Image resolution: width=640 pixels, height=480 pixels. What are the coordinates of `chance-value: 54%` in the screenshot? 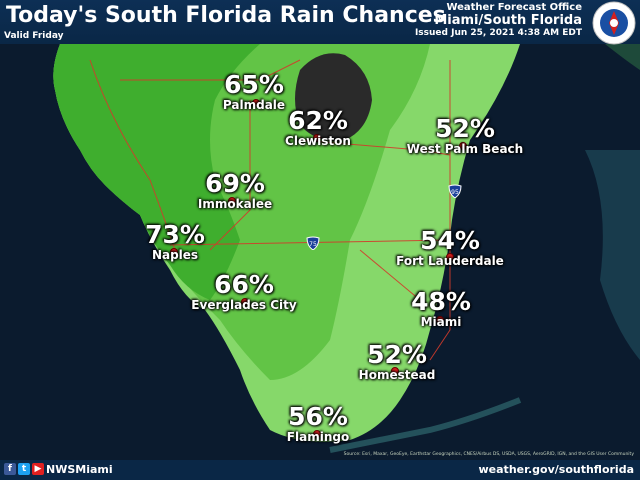 It's located at (450, 240).